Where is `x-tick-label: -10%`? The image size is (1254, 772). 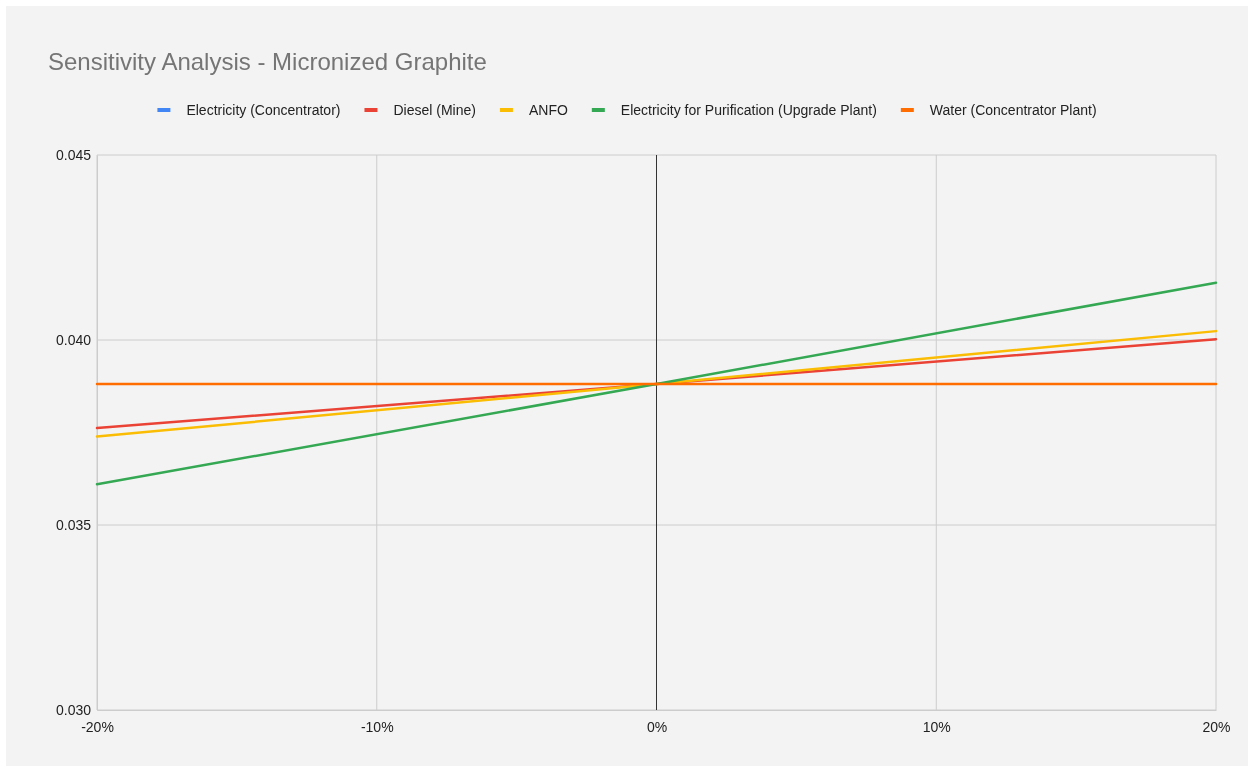
x-tick-label: -10% is located at coordinates (377, 726).